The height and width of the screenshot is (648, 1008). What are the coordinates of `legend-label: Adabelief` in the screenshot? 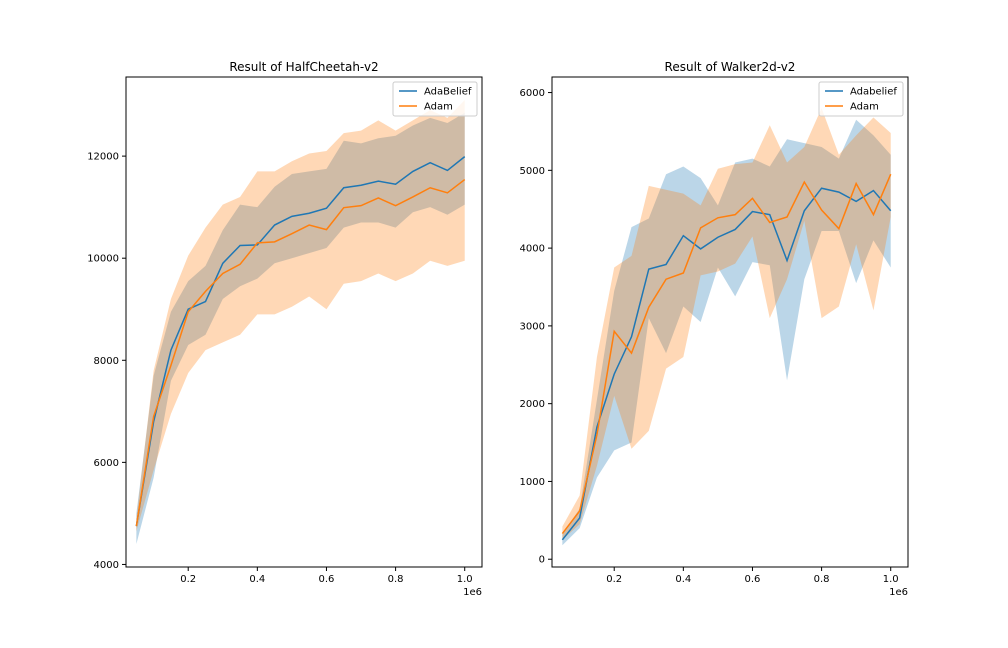 It's located at (873, 92).